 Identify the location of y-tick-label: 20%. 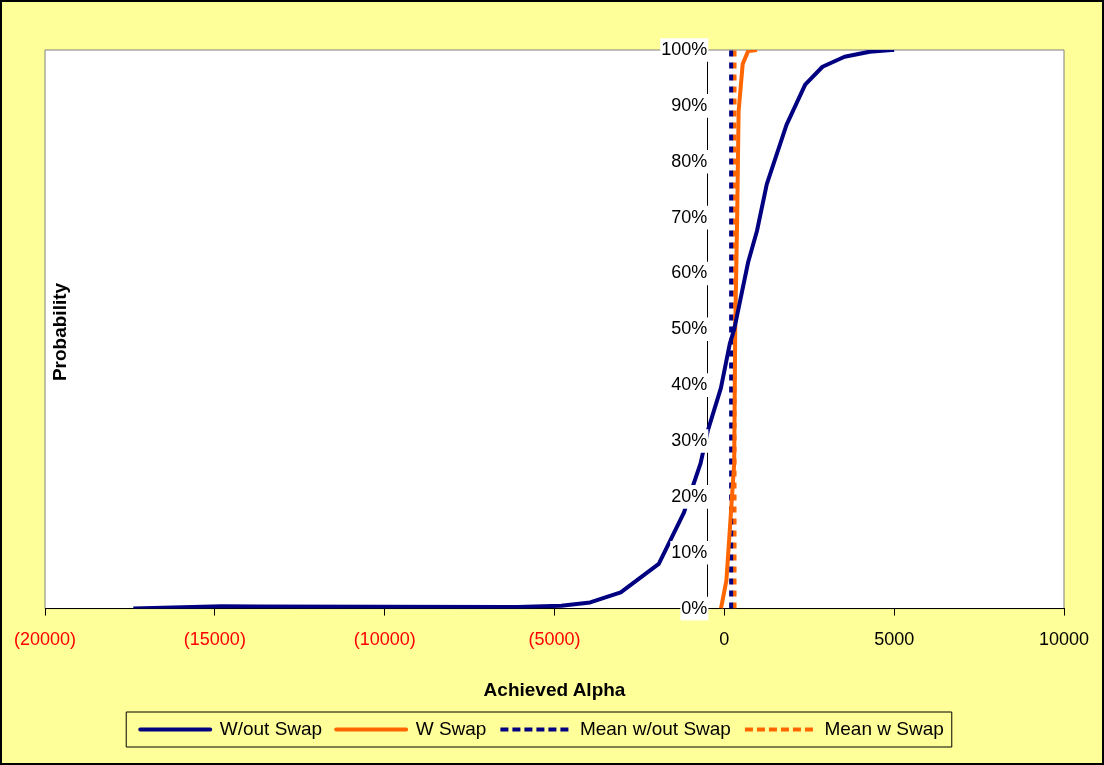
(689, 495).